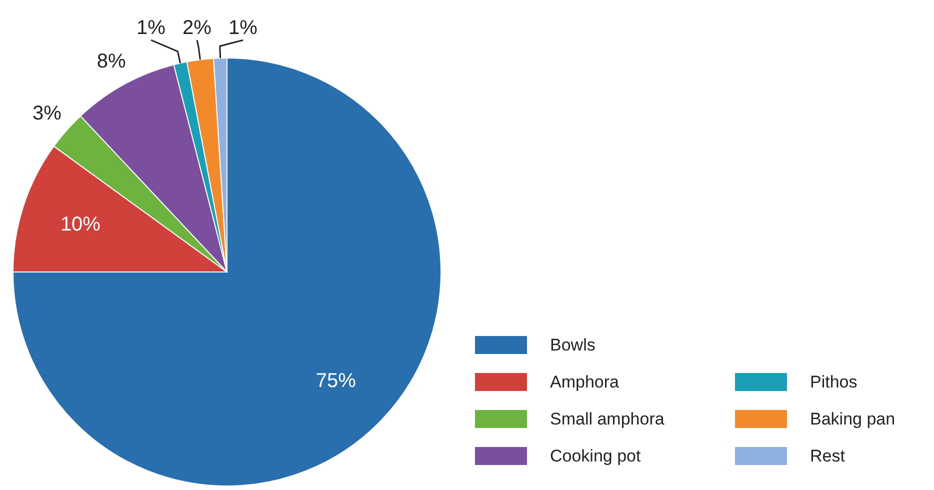 The image size is (934, 490). Describe the element at coordinates (834, 382) in the screenshot. I see `legend-label: Pithos` at that location.